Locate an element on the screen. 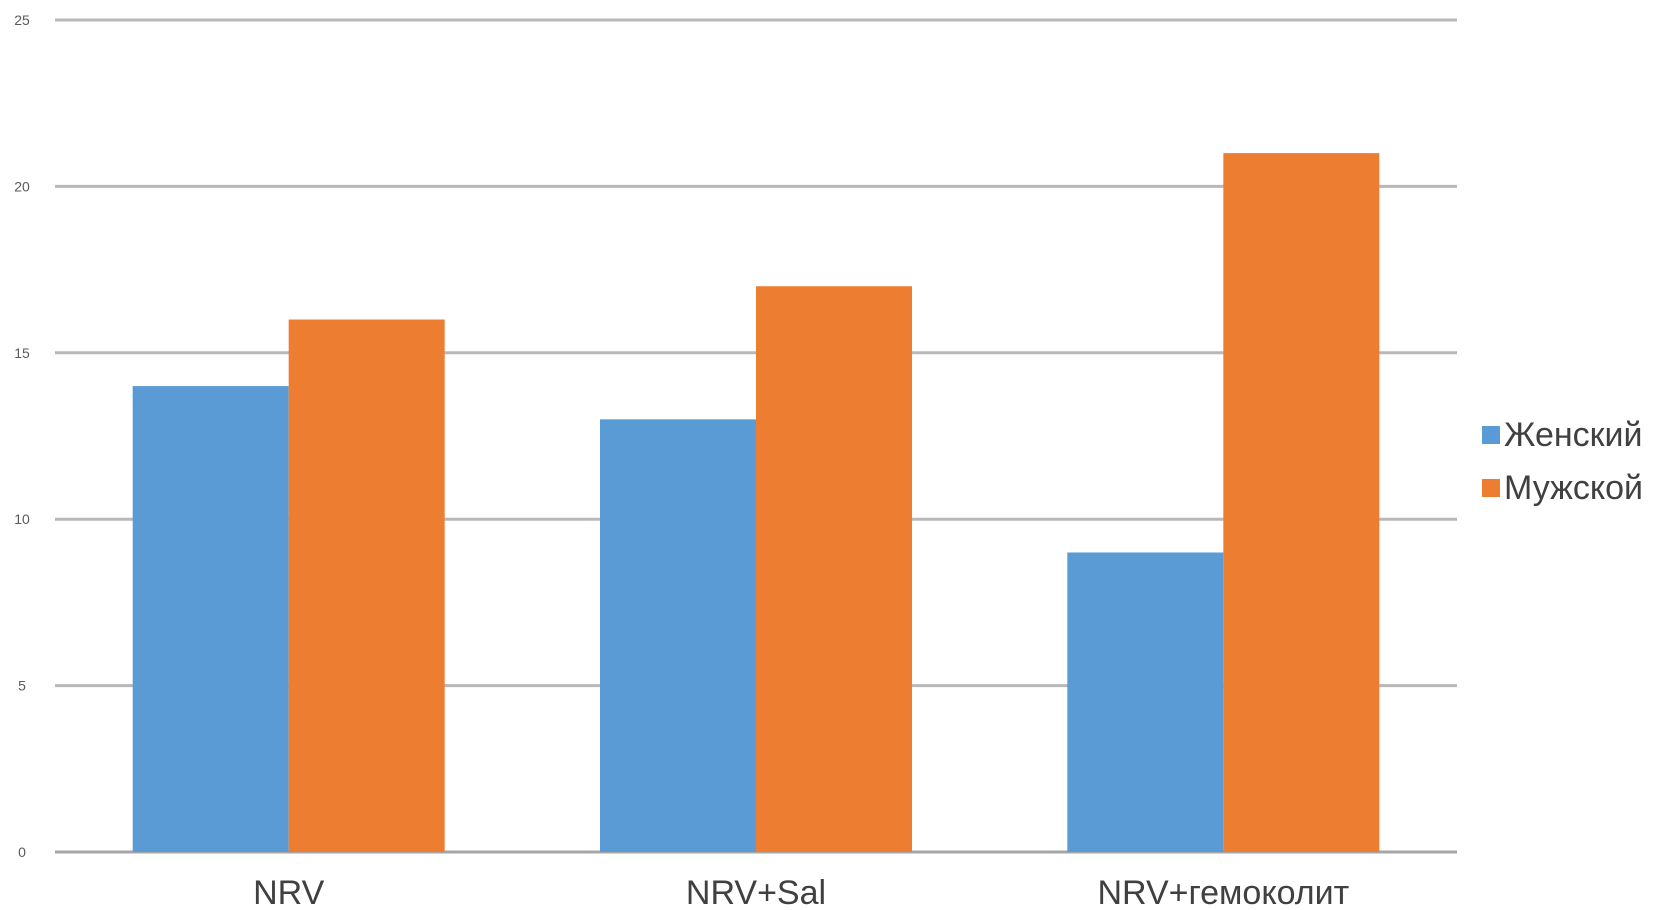  y-tick-label: 20 is located at coordinates (22, 186).